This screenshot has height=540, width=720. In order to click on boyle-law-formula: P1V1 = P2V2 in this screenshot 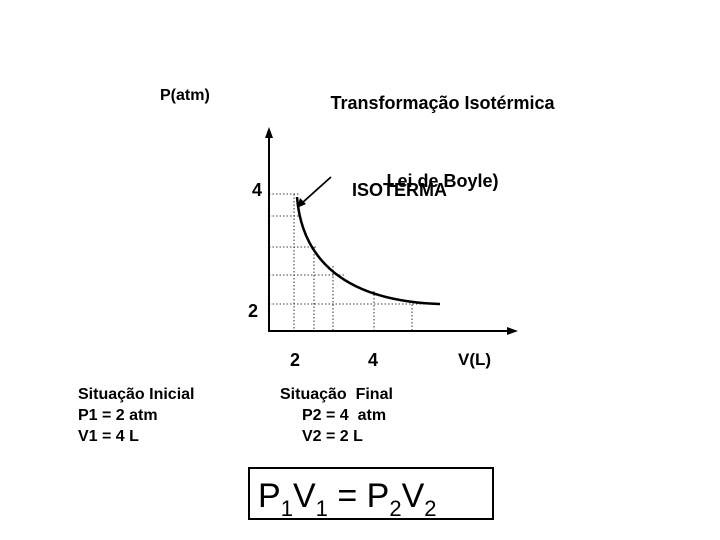, I will do `click(371, 493)`.